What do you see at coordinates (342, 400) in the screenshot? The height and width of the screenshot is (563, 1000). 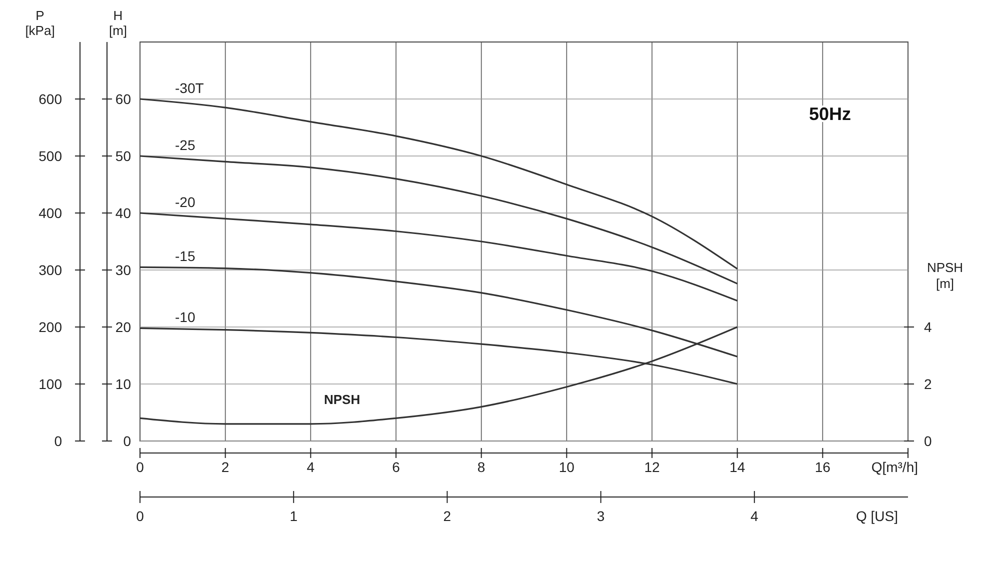 I see `series-label: NPSH` at bounding box center [342, 400].